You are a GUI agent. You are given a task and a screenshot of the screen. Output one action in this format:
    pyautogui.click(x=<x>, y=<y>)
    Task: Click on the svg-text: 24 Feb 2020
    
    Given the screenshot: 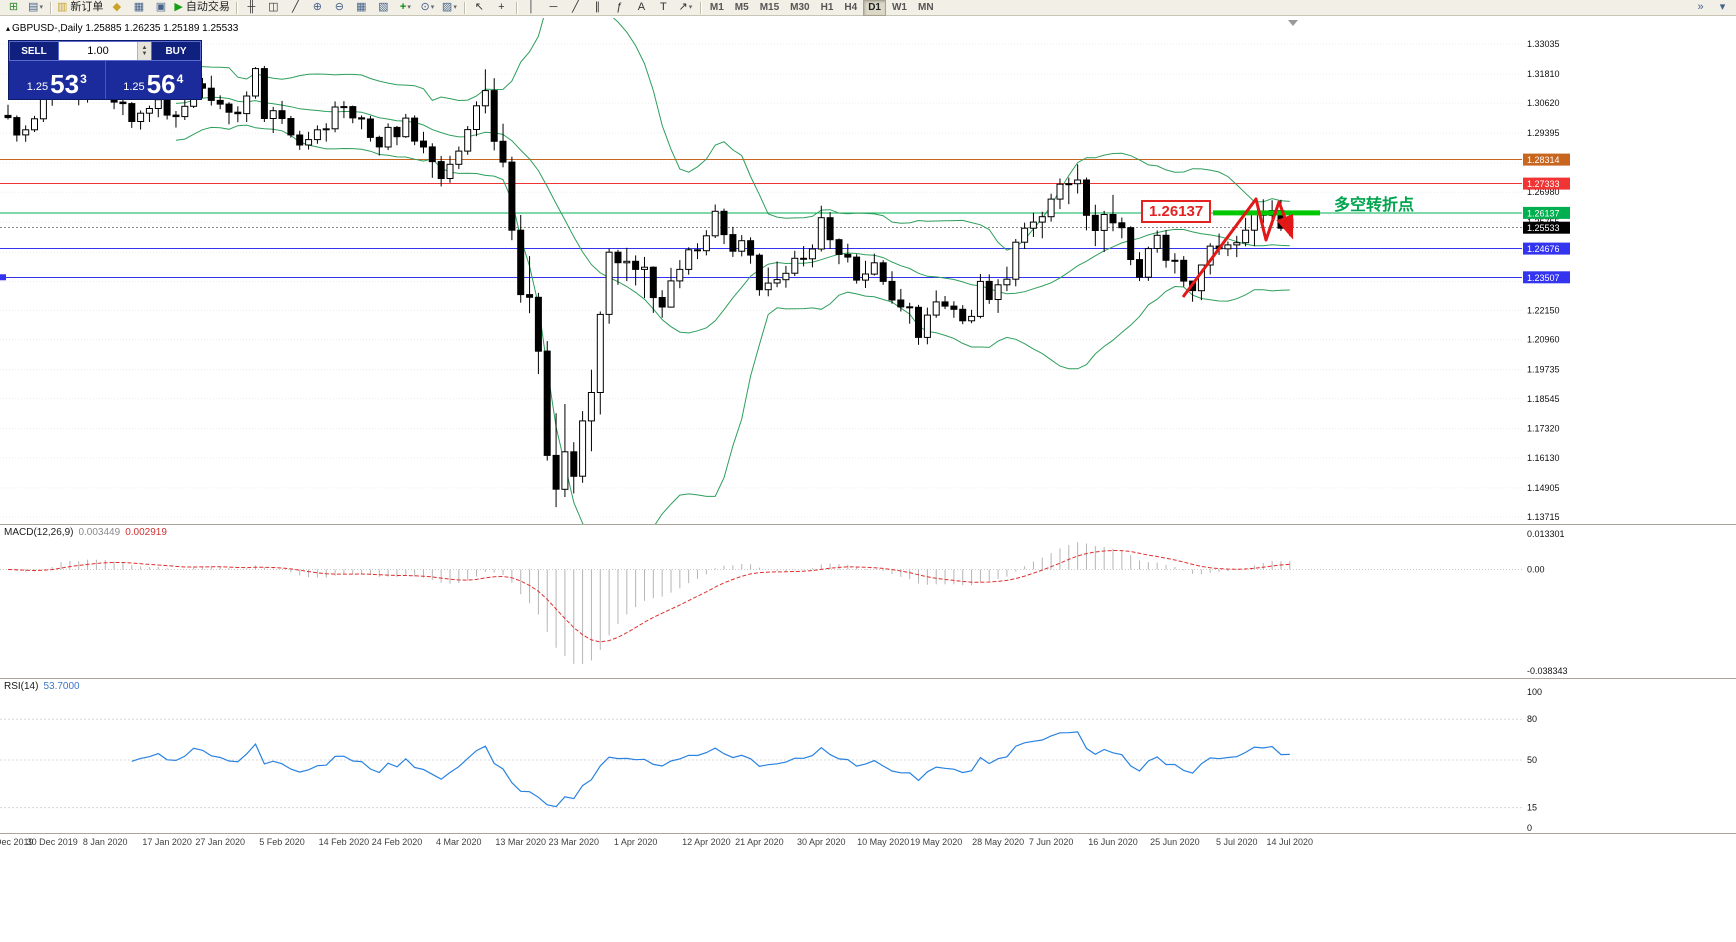 What is the action you would take?
    pyautogui.click(x=397, y=842)
    